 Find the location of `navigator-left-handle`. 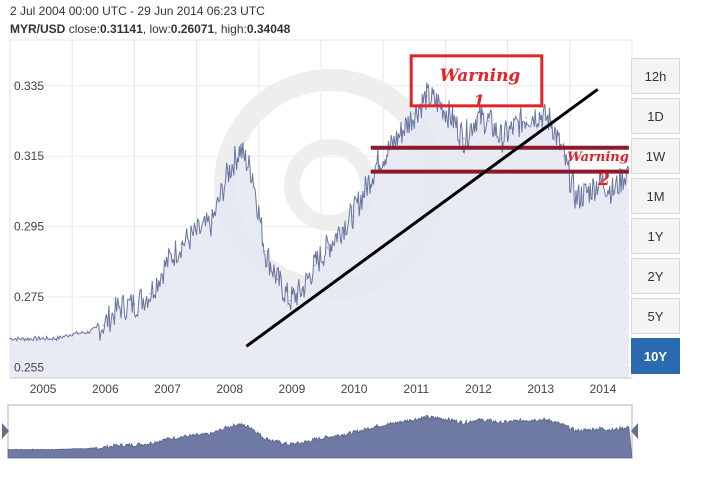

navigator-left-handle is located at coordinates (5, 431).